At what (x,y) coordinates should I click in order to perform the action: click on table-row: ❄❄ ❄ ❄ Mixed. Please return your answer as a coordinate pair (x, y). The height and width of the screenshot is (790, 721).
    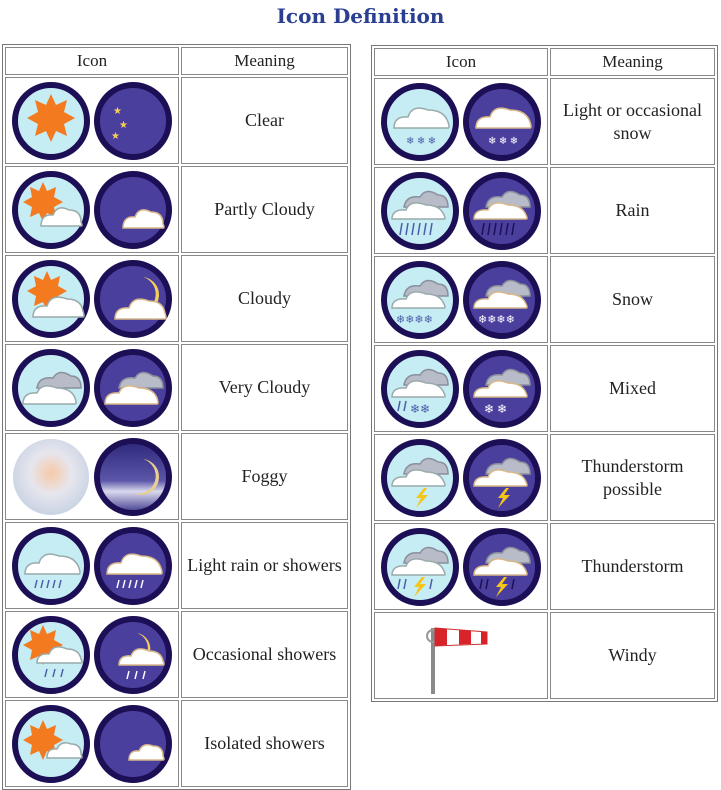
    Looking at the image, I should click on (544, 388).